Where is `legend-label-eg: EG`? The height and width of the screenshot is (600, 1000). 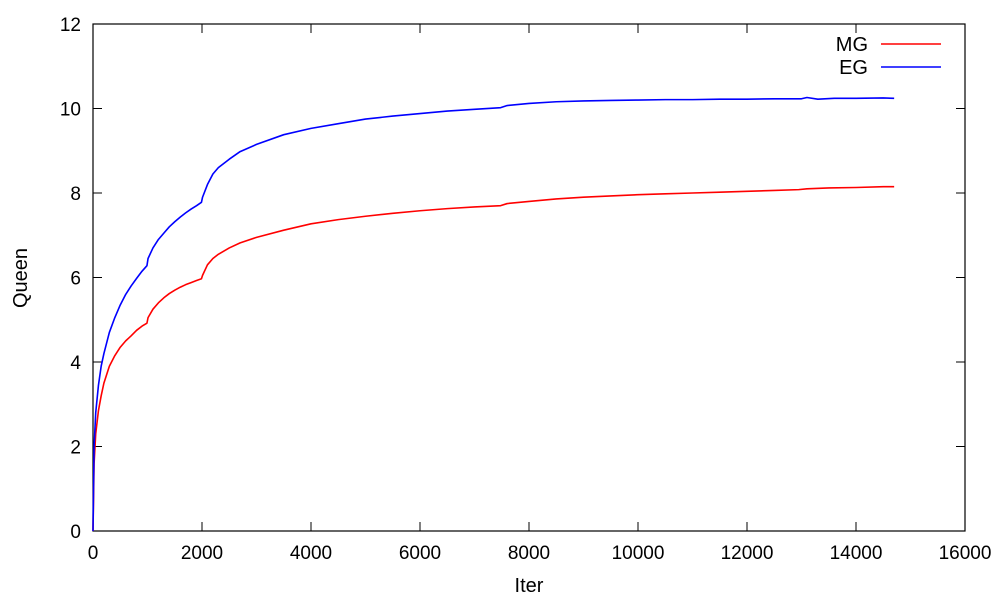 legend-label-eg: EG is located at coordinates (853, 68).